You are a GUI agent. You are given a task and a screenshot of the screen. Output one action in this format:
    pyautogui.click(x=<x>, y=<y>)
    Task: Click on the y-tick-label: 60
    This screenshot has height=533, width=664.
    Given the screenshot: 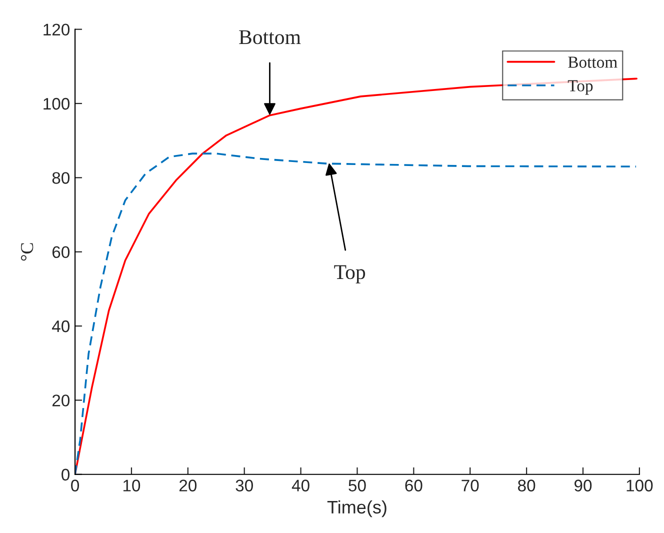 What is the action you would take?
    pyautogui.click(x=61, y=252)
    